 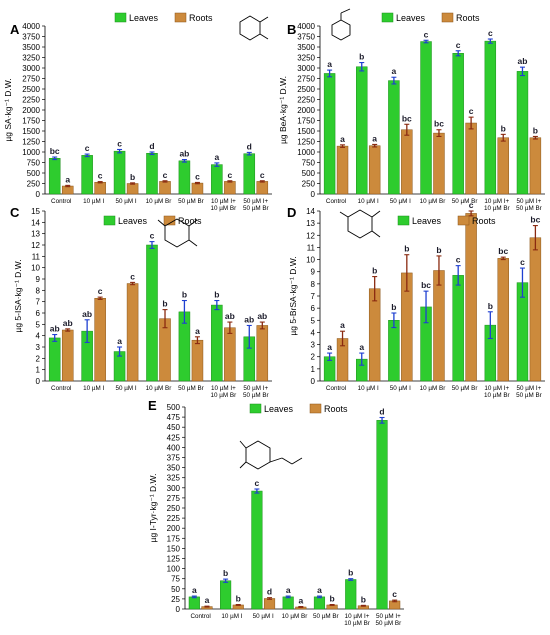 I want to click on y-tick-label: 3750, so click(x=31, y=37).